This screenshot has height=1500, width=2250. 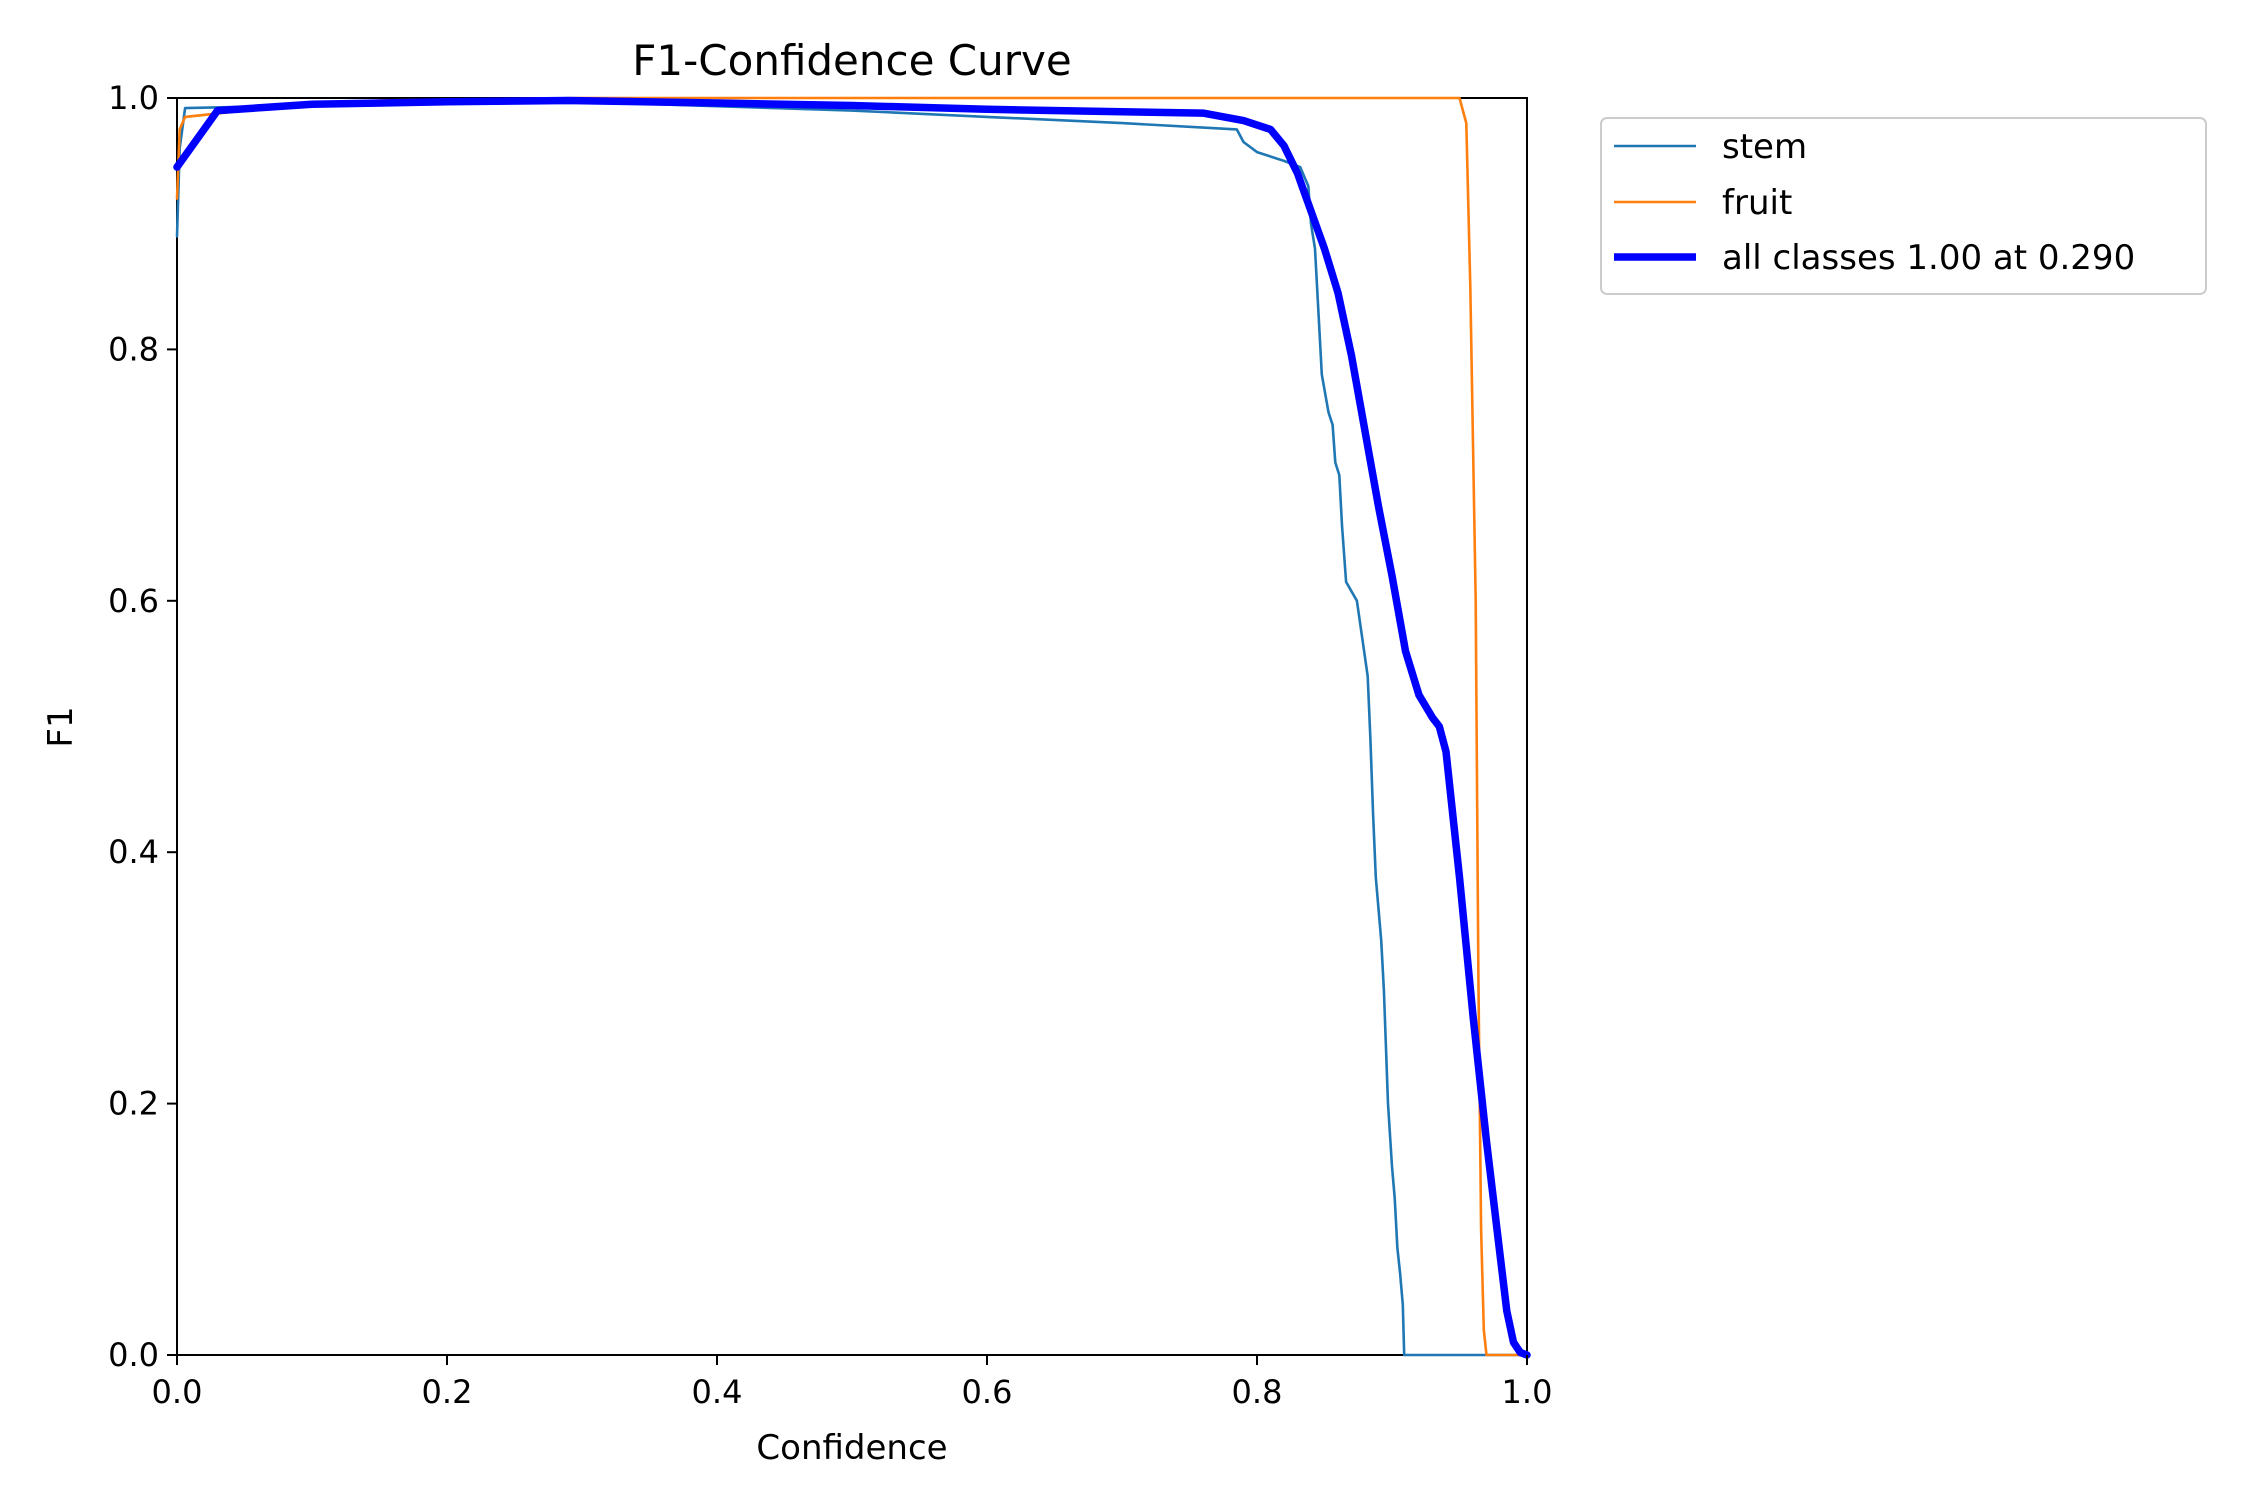 I want to click on legend-label-fruit: fruit, so click(x=1757, y=203).